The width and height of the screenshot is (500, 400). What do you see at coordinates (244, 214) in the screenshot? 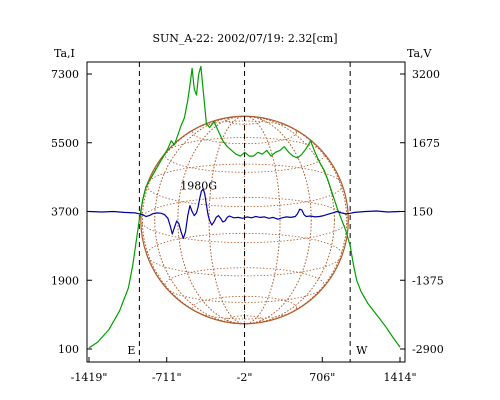
I see `polarization-series-line` at bounding box center [244, 214].